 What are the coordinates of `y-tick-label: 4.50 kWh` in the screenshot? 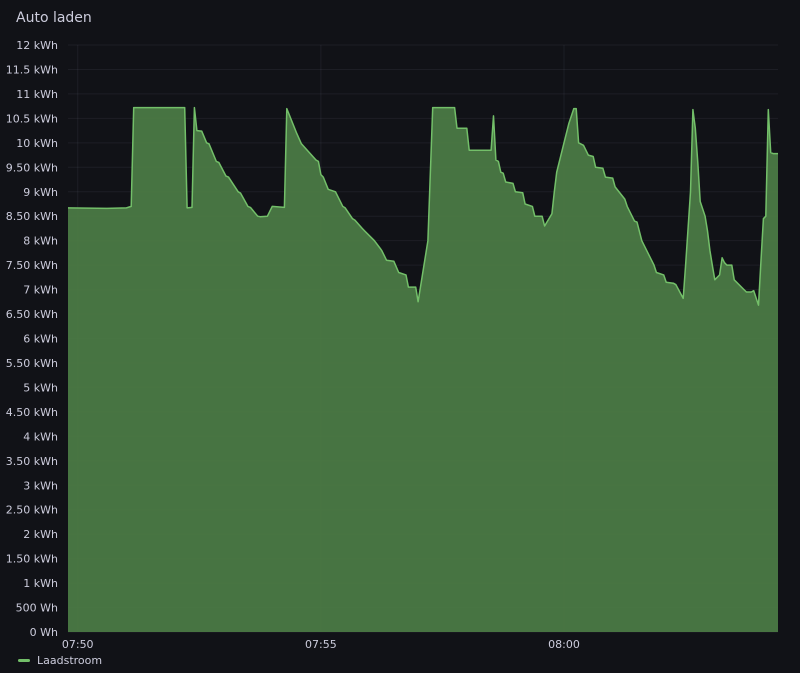 It's located at (32, 412).